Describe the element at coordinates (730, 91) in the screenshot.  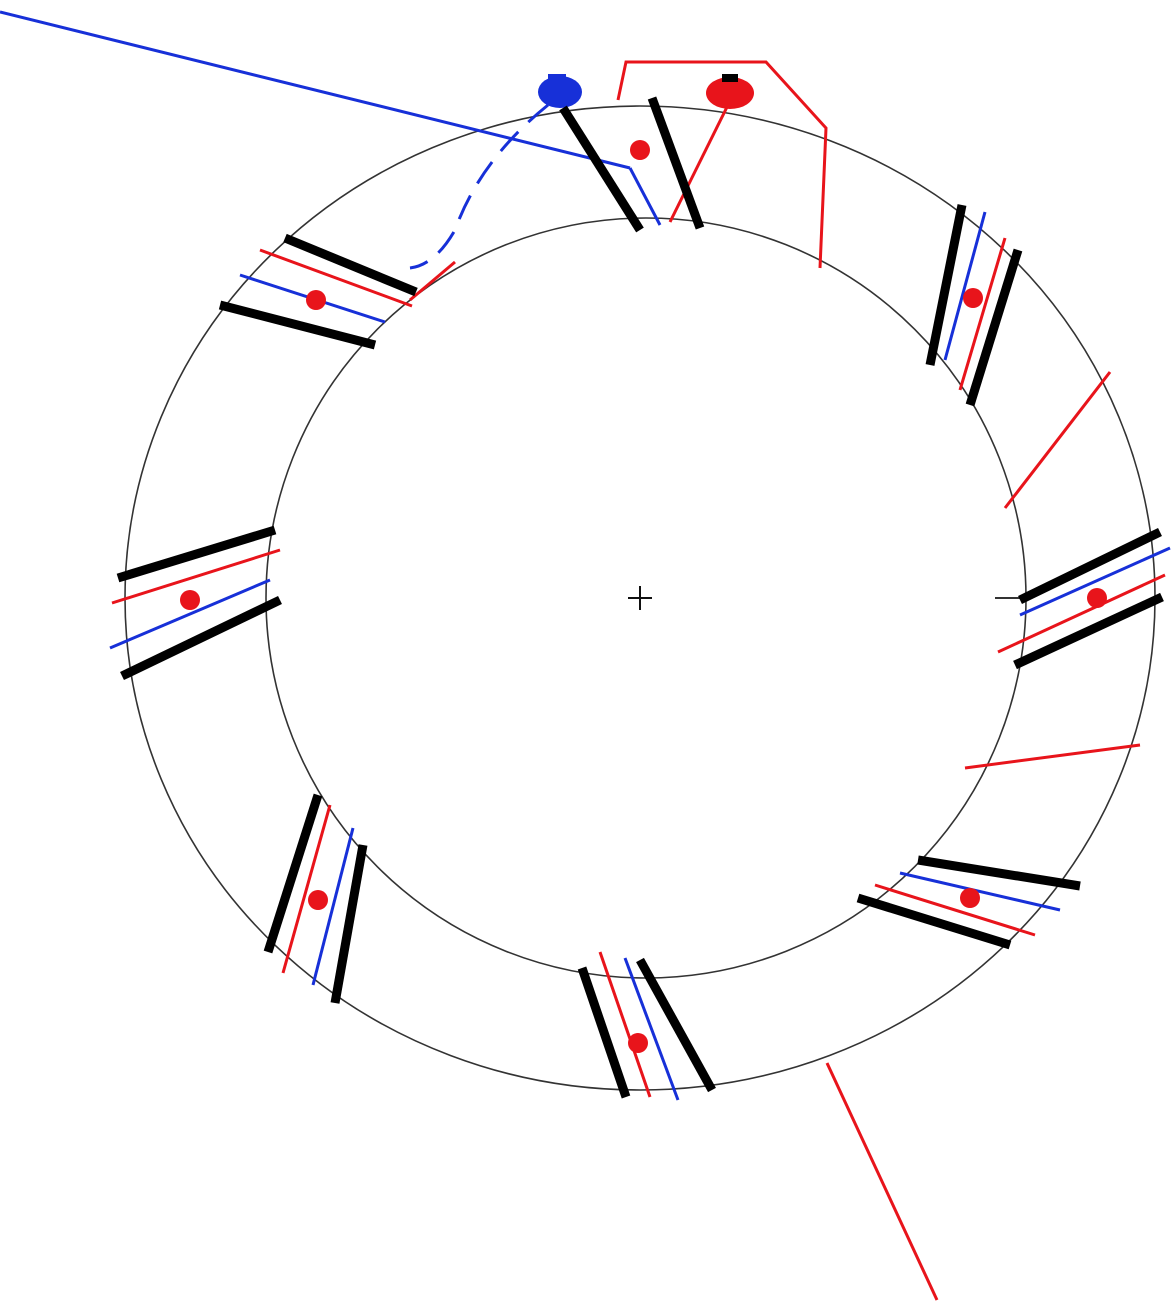
I see `red-top-marker` at that location.